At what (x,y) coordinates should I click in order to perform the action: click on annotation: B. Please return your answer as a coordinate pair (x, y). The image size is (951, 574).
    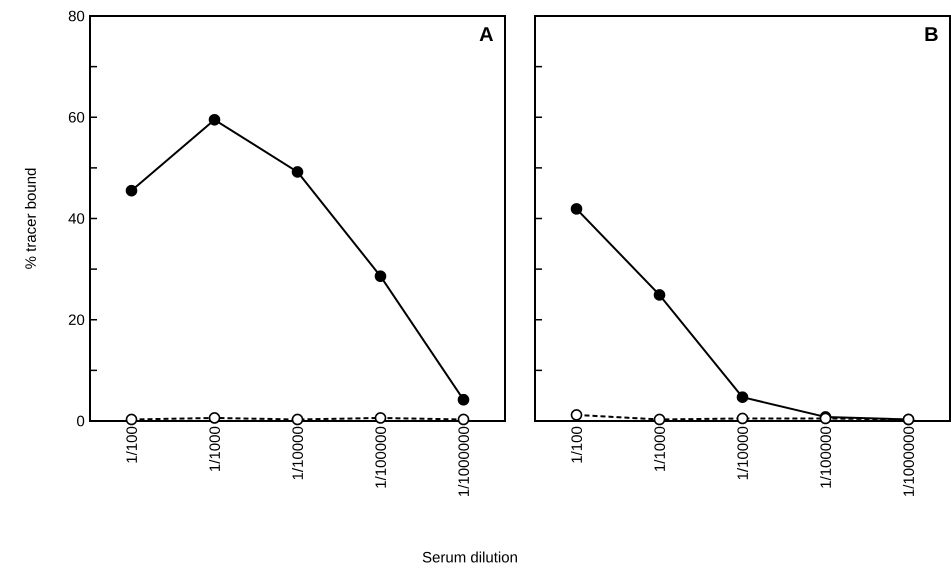
    Looking at the image, I should click on (931, 34).